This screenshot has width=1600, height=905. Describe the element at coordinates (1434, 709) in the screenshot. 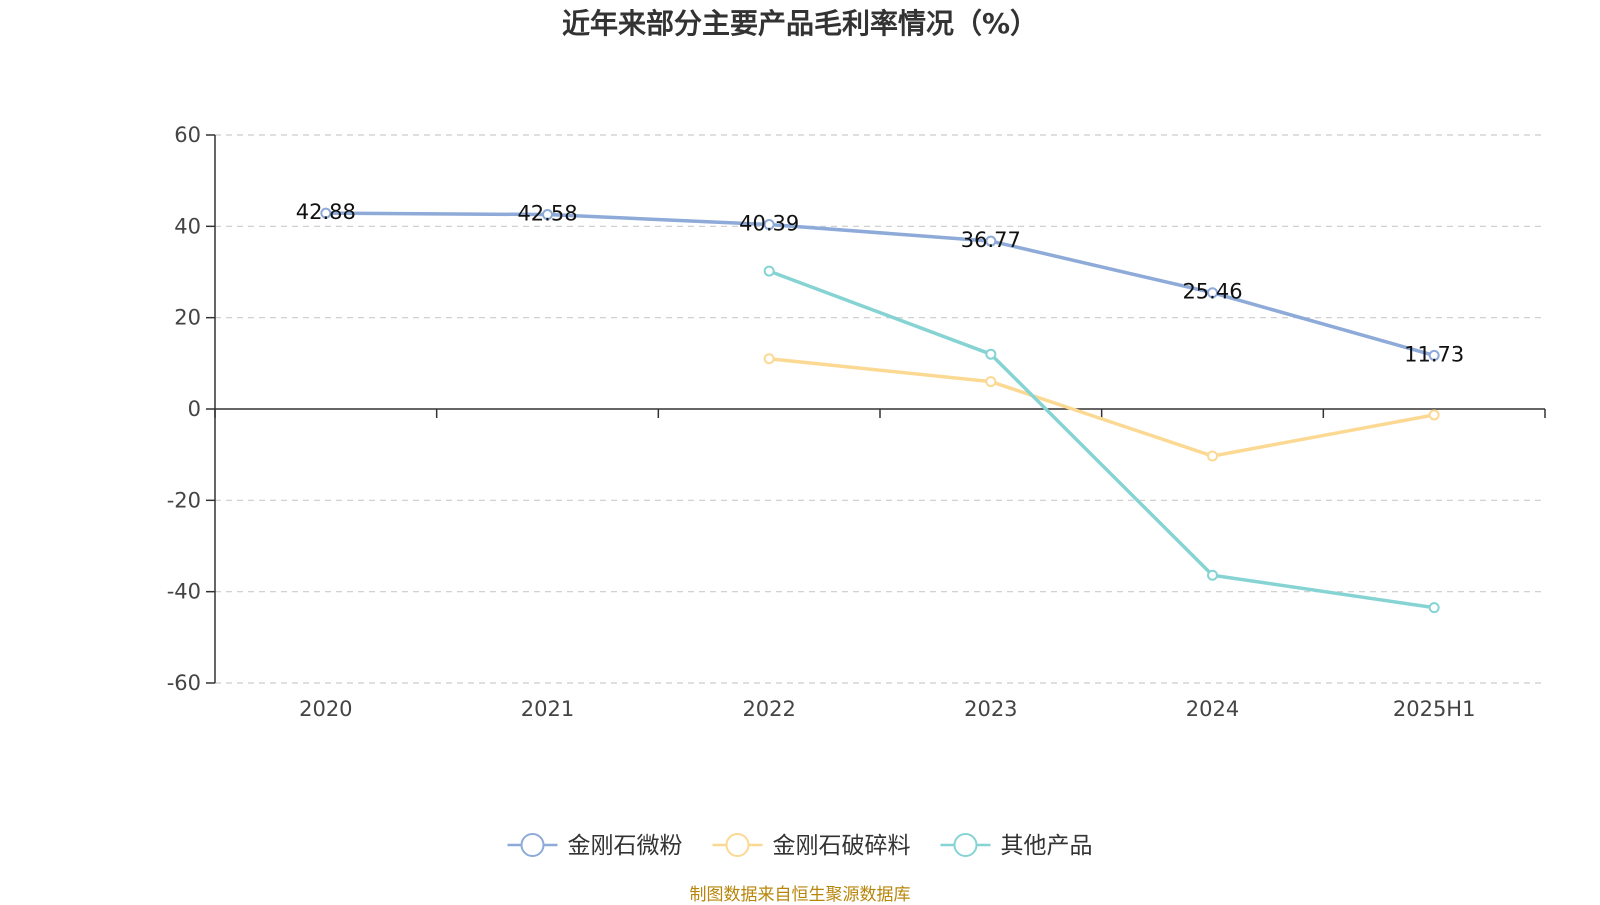

I see `x-tick-label: 2025H1` at that location.